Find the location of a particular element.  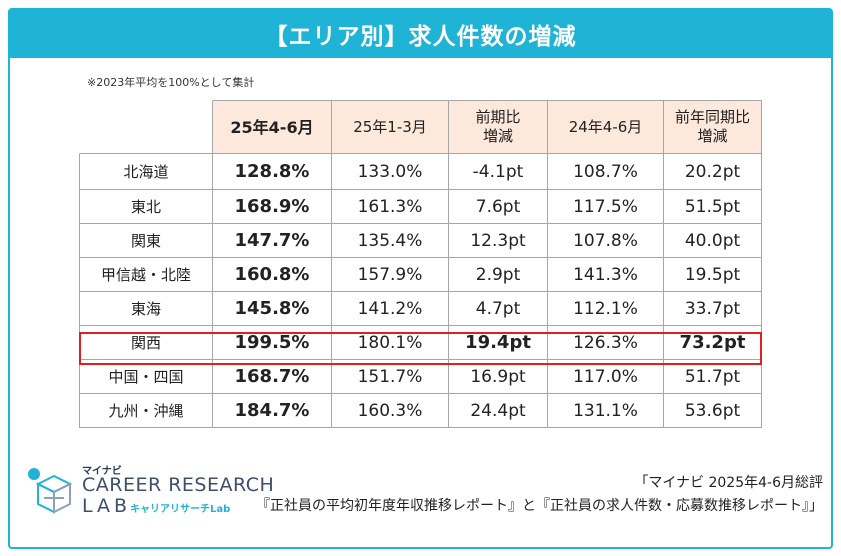

table-cell: 107.8% is located at coordinates (606, 241).